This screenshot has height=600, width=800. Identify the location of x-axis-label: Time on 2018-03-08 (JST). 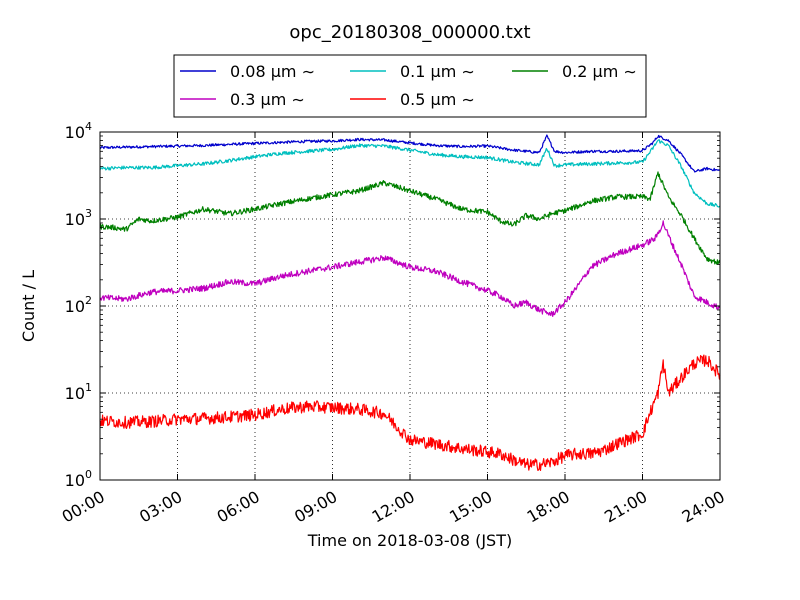
(409, 540).